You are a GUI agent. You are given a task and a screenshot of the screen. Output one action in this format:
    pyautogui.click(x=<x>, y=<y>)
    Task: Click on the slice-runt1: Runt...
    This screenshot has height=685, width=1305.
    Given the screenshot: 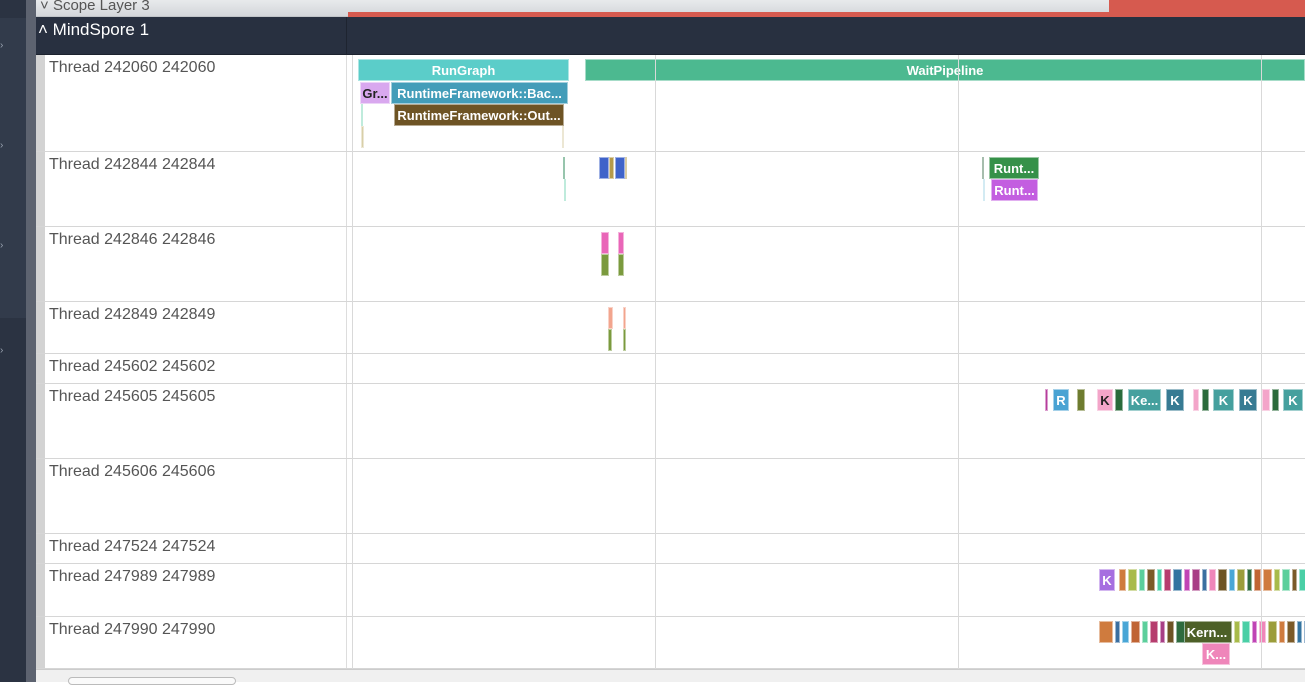 What is the action you would take?
    pyautogui.click(x=1014, y=168)
    